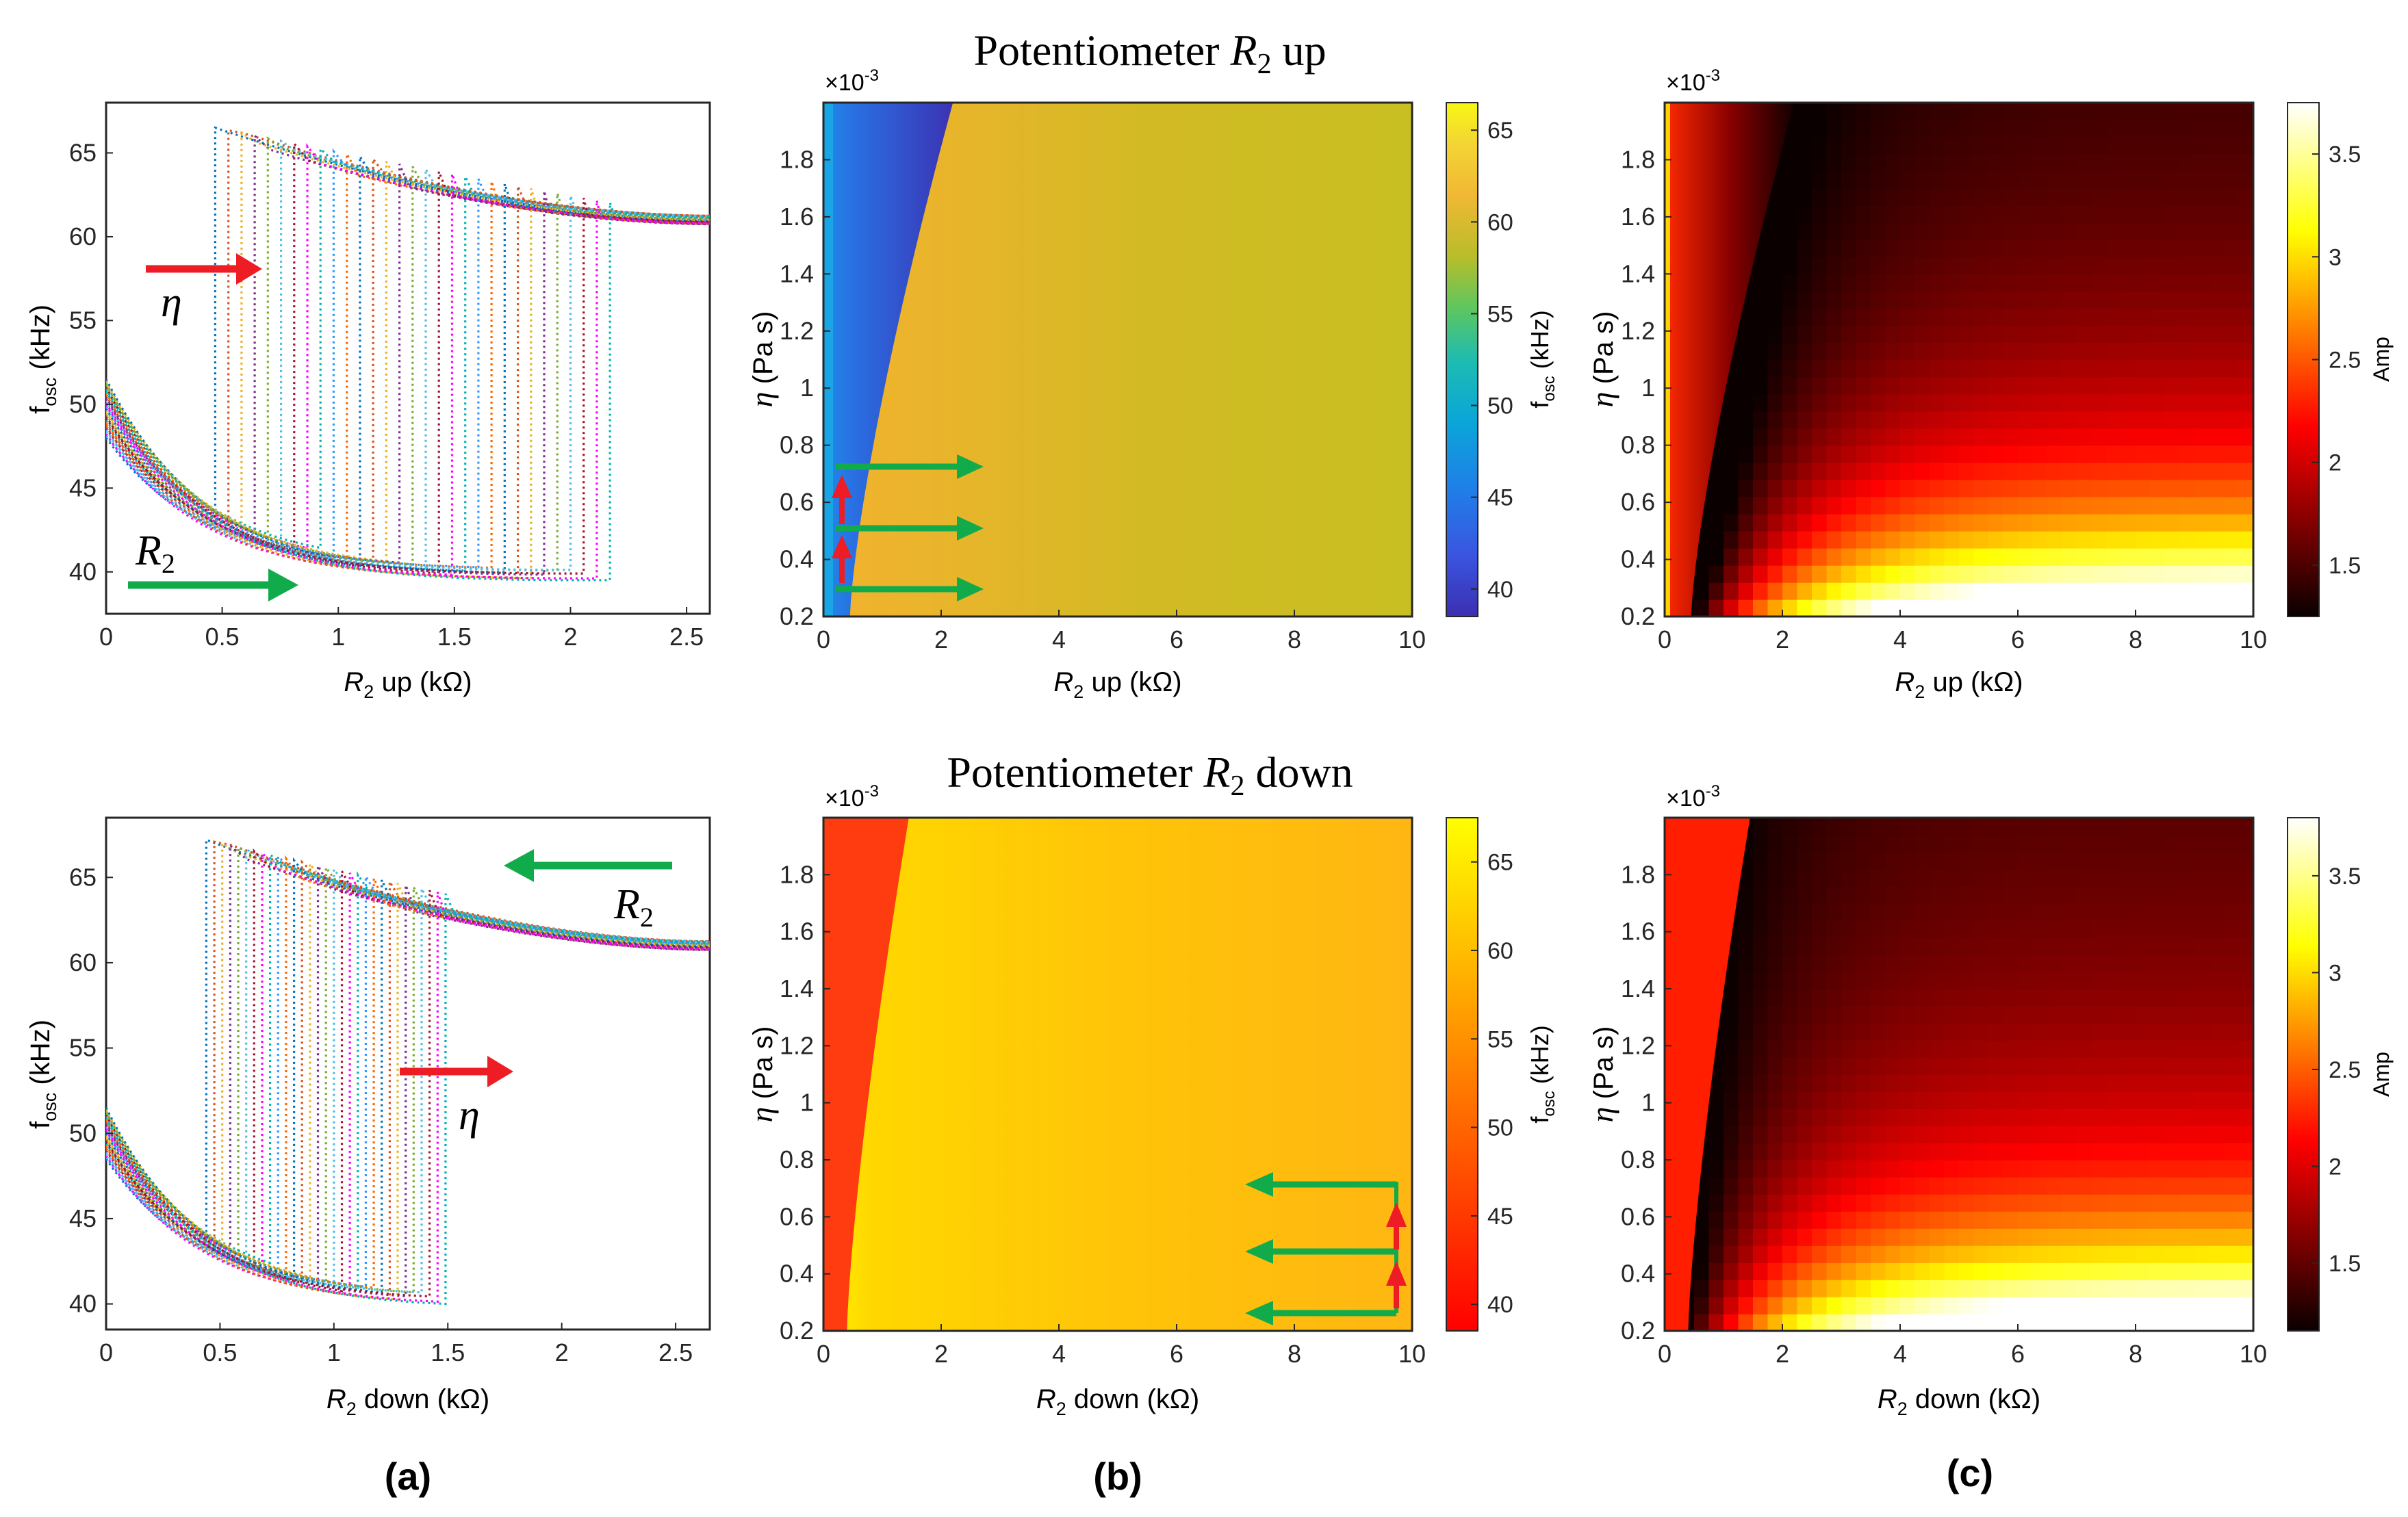 Image resolution: width=2408 pixels, height=1517 pixels. Describe the element at coordinates (1500, 1128) in the screenshot. I see `colorbar-tick-label: 50` at that location.